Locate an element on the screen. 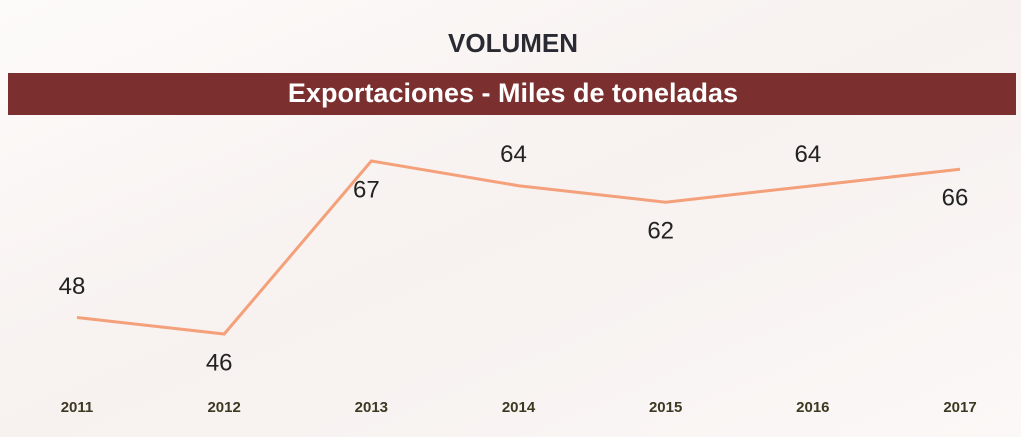 This screenshot has height=437, width=1021. chart-subtitle: Exportaciones - Miles de toneladas is located at coordinates (513, 93).